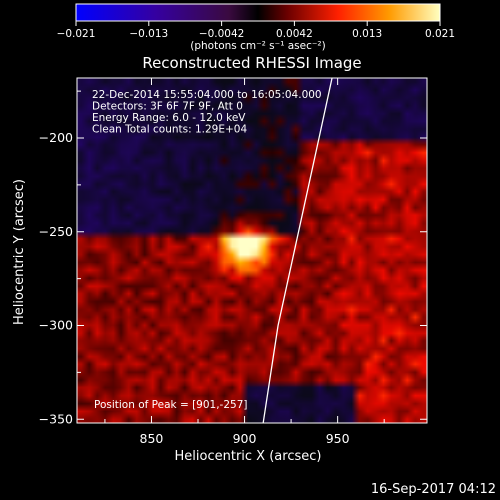 This screenshot has width=500, height=500. Describe the element at coordinates (258, 12) in the screenshot. I see `colorbar` at that location.